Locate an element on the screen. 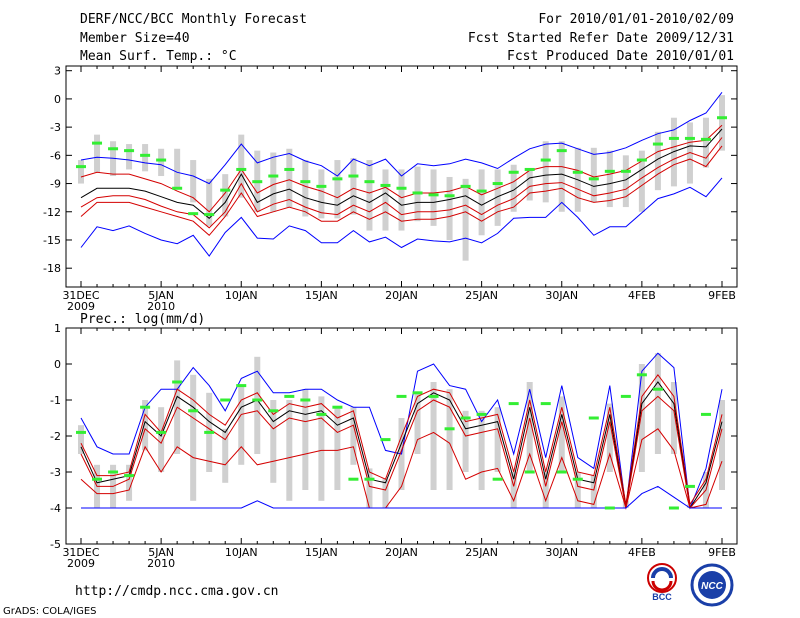 This screenshot has width=800, height=618. prec-series-min is located at coordinates (401, 497).